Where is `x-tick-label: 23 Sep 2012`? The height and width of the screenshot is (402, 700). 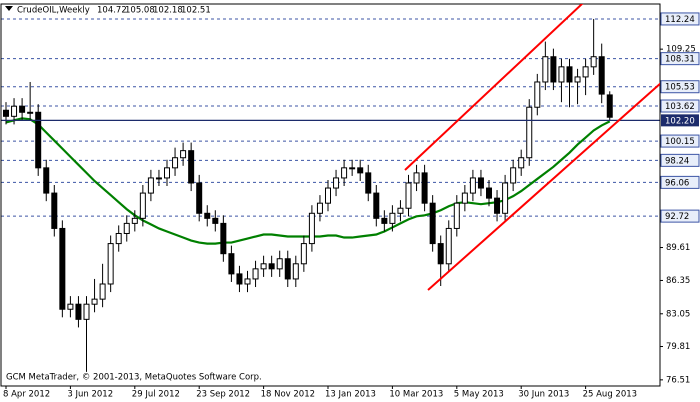
x-tick-label: 23 Sep 2012 is located at coordinates (223, 395).